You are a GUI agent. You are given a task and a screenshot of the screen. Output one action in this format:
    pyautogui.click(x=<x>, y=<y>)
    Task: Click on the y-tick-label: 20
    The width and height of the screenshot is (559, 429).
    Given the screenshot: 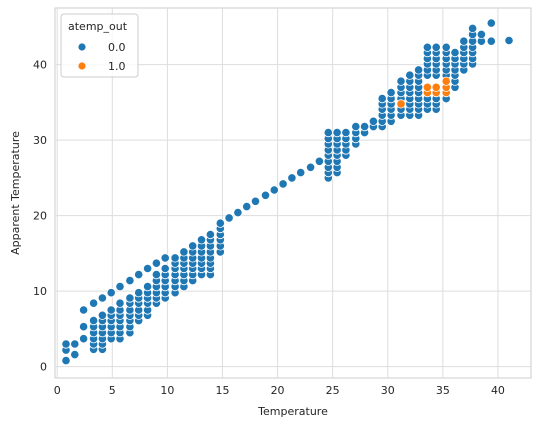 What is the action you would take?
    pyautogui.click(x=40, y=216)
    